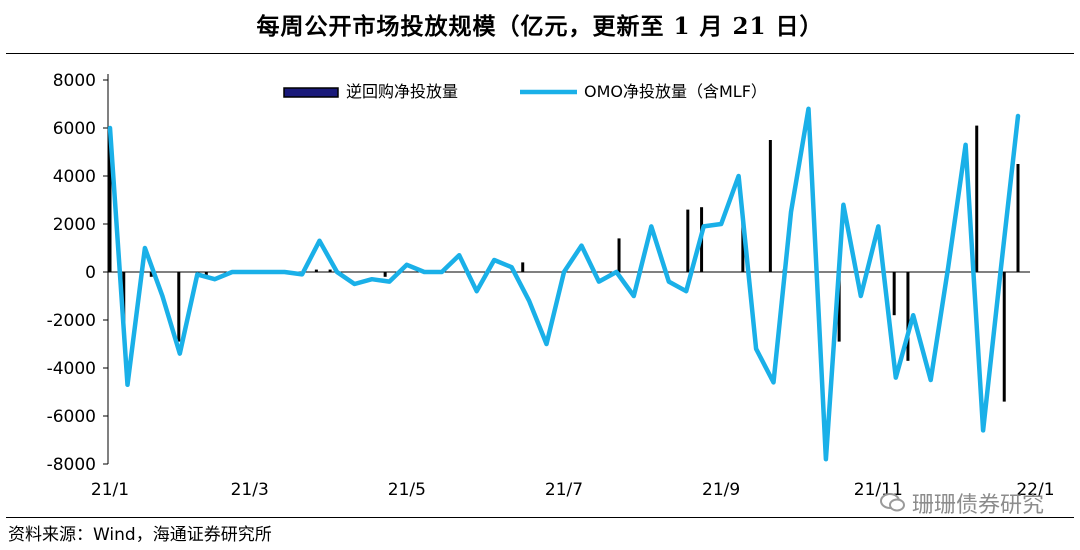 This screenshot has width=1080, height=550. What do you see at coordinates (1035, 490) in the screenshot?
I see `x-tick-label: 22/1` at bounding box center [1035, 490].